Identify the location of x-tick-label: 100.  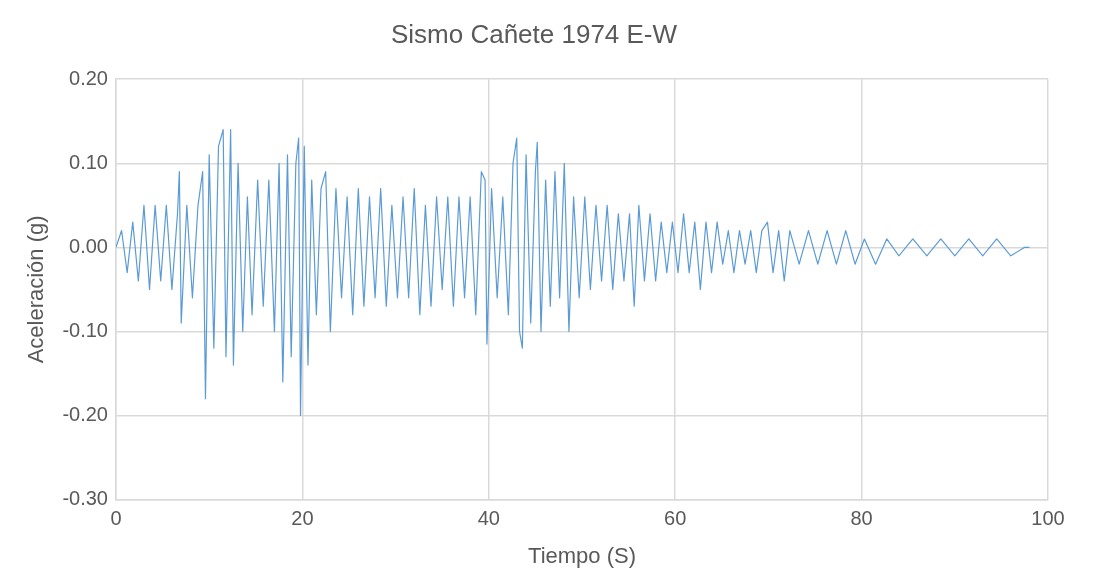
(1048, 518).